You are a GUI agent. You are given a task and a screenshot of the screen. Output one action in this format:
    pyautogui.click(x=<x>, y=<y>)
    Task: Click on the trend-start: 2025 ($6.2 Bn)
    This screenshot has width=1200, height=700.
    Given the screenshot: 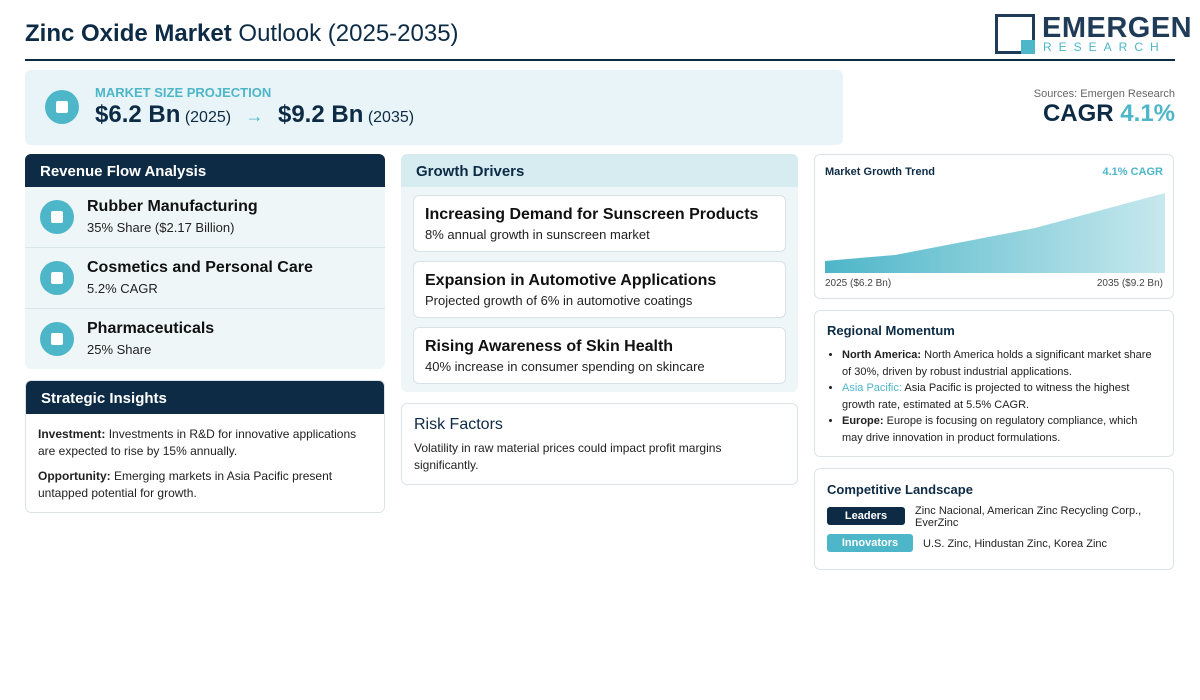 What is the action you would take?
    pyautogui.click(x=858, y=283)
    